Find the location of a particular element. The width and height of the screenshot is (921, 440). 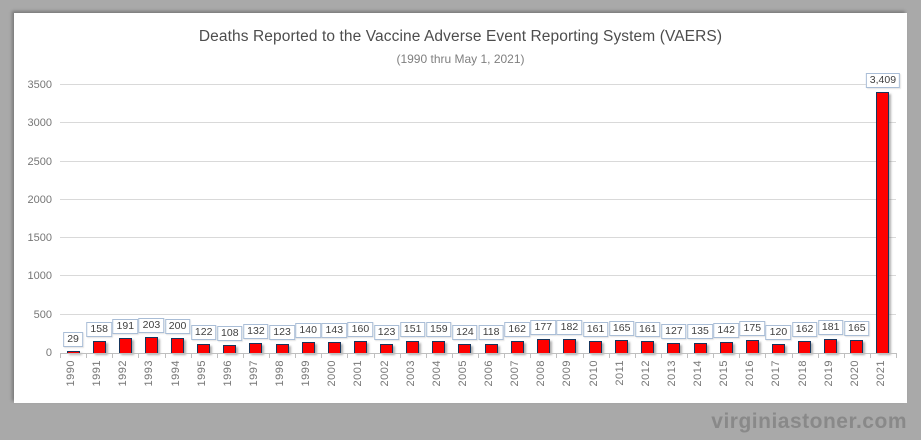

x-tick-label: 2011 is located at coordinates (619, 373).